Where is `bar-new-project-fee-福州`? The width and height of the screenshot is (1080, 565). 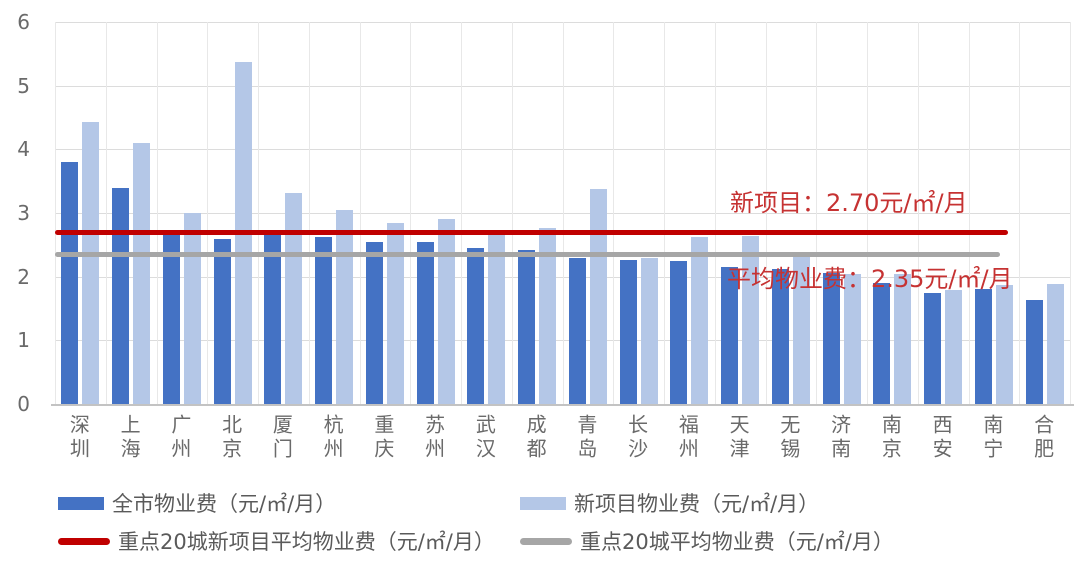 bar-new-project-fee-福州 is located at coordinates (700, 320).